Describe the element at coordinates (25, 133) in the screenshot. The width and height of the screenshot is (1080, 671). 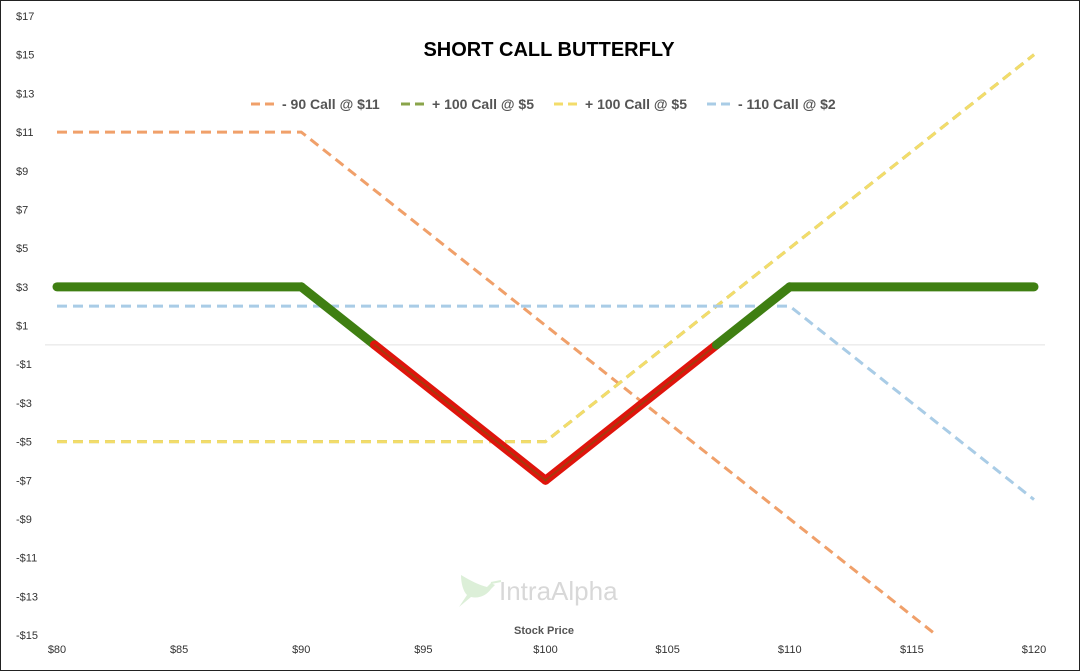
I see `y-tick-label: $11` at that location.